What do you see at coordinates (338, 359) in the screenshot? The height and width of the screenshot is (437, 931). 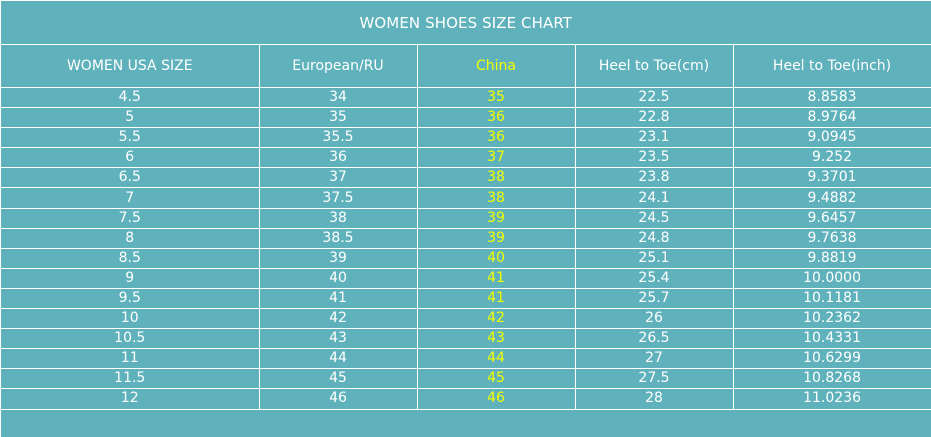 I see `european-size-cell: 44` at bounding box center [338, 359].